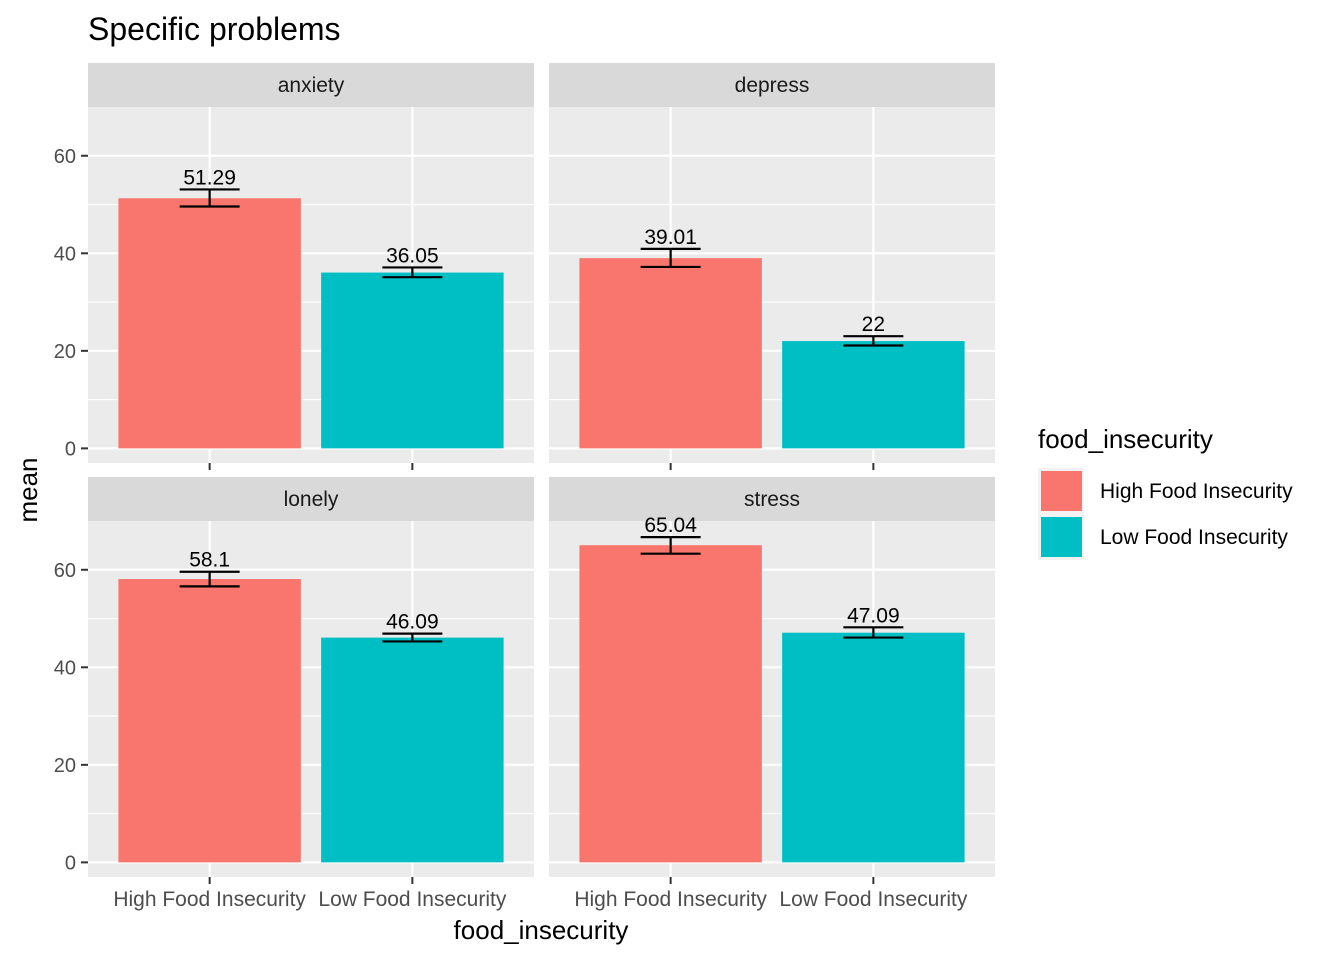  I want to click on panel-strip-label: lonely, so click(311, 499).